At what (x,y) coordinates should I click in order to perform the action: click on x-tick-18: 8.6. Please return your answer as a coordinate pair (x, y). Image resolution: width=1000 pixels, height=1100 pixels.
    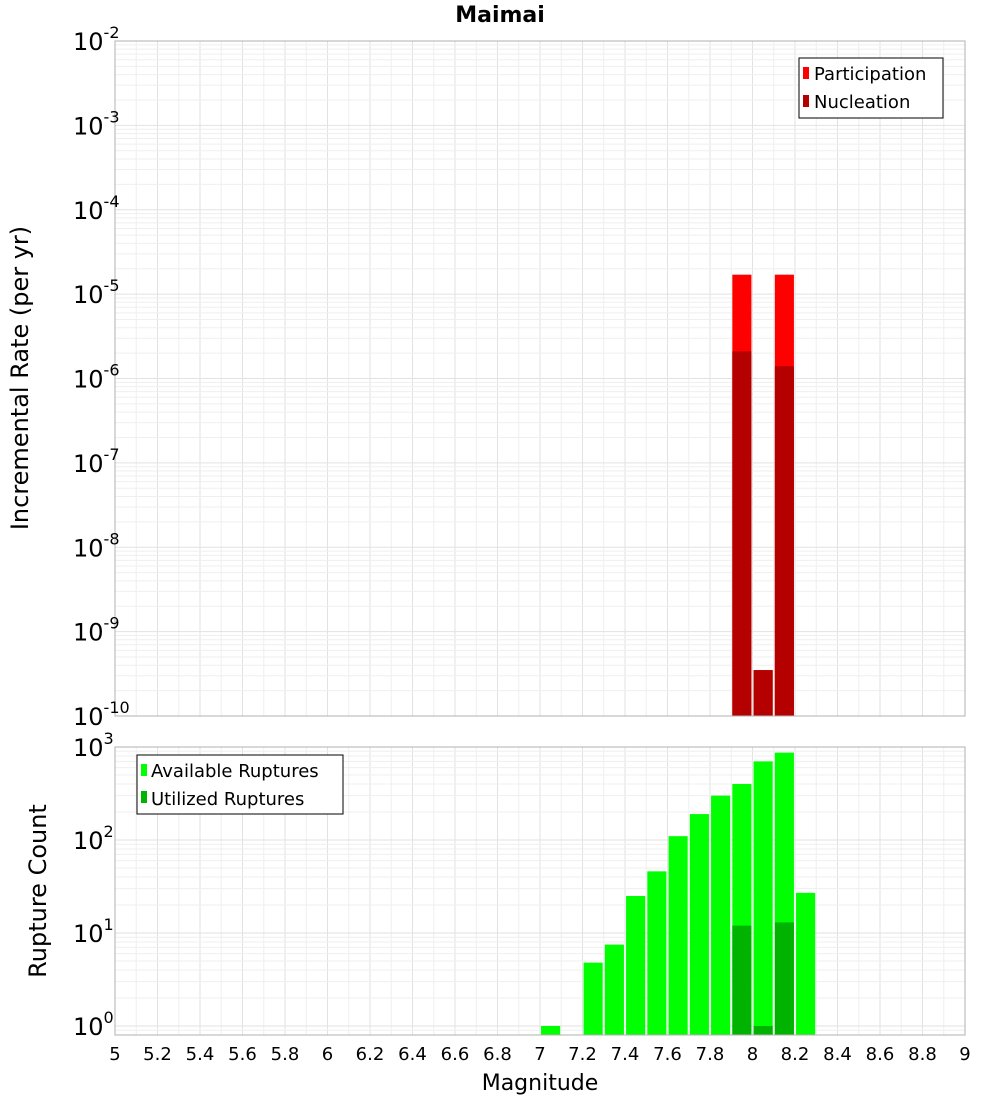
    Looking at the image, I should click on (880, 1054).